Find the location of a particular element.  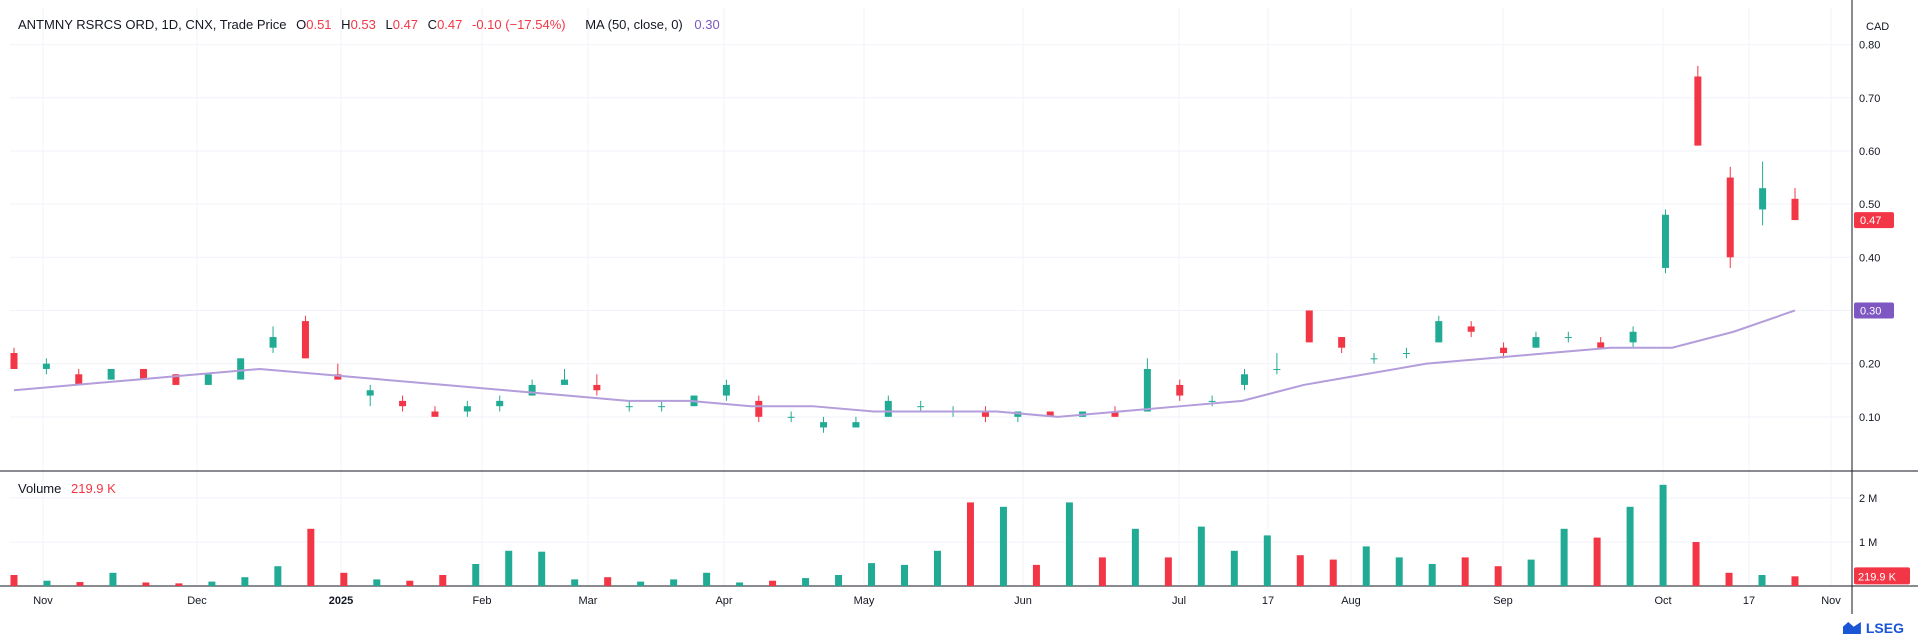

price-tick-label: 0.50 is located at coordinates (1869, 205).